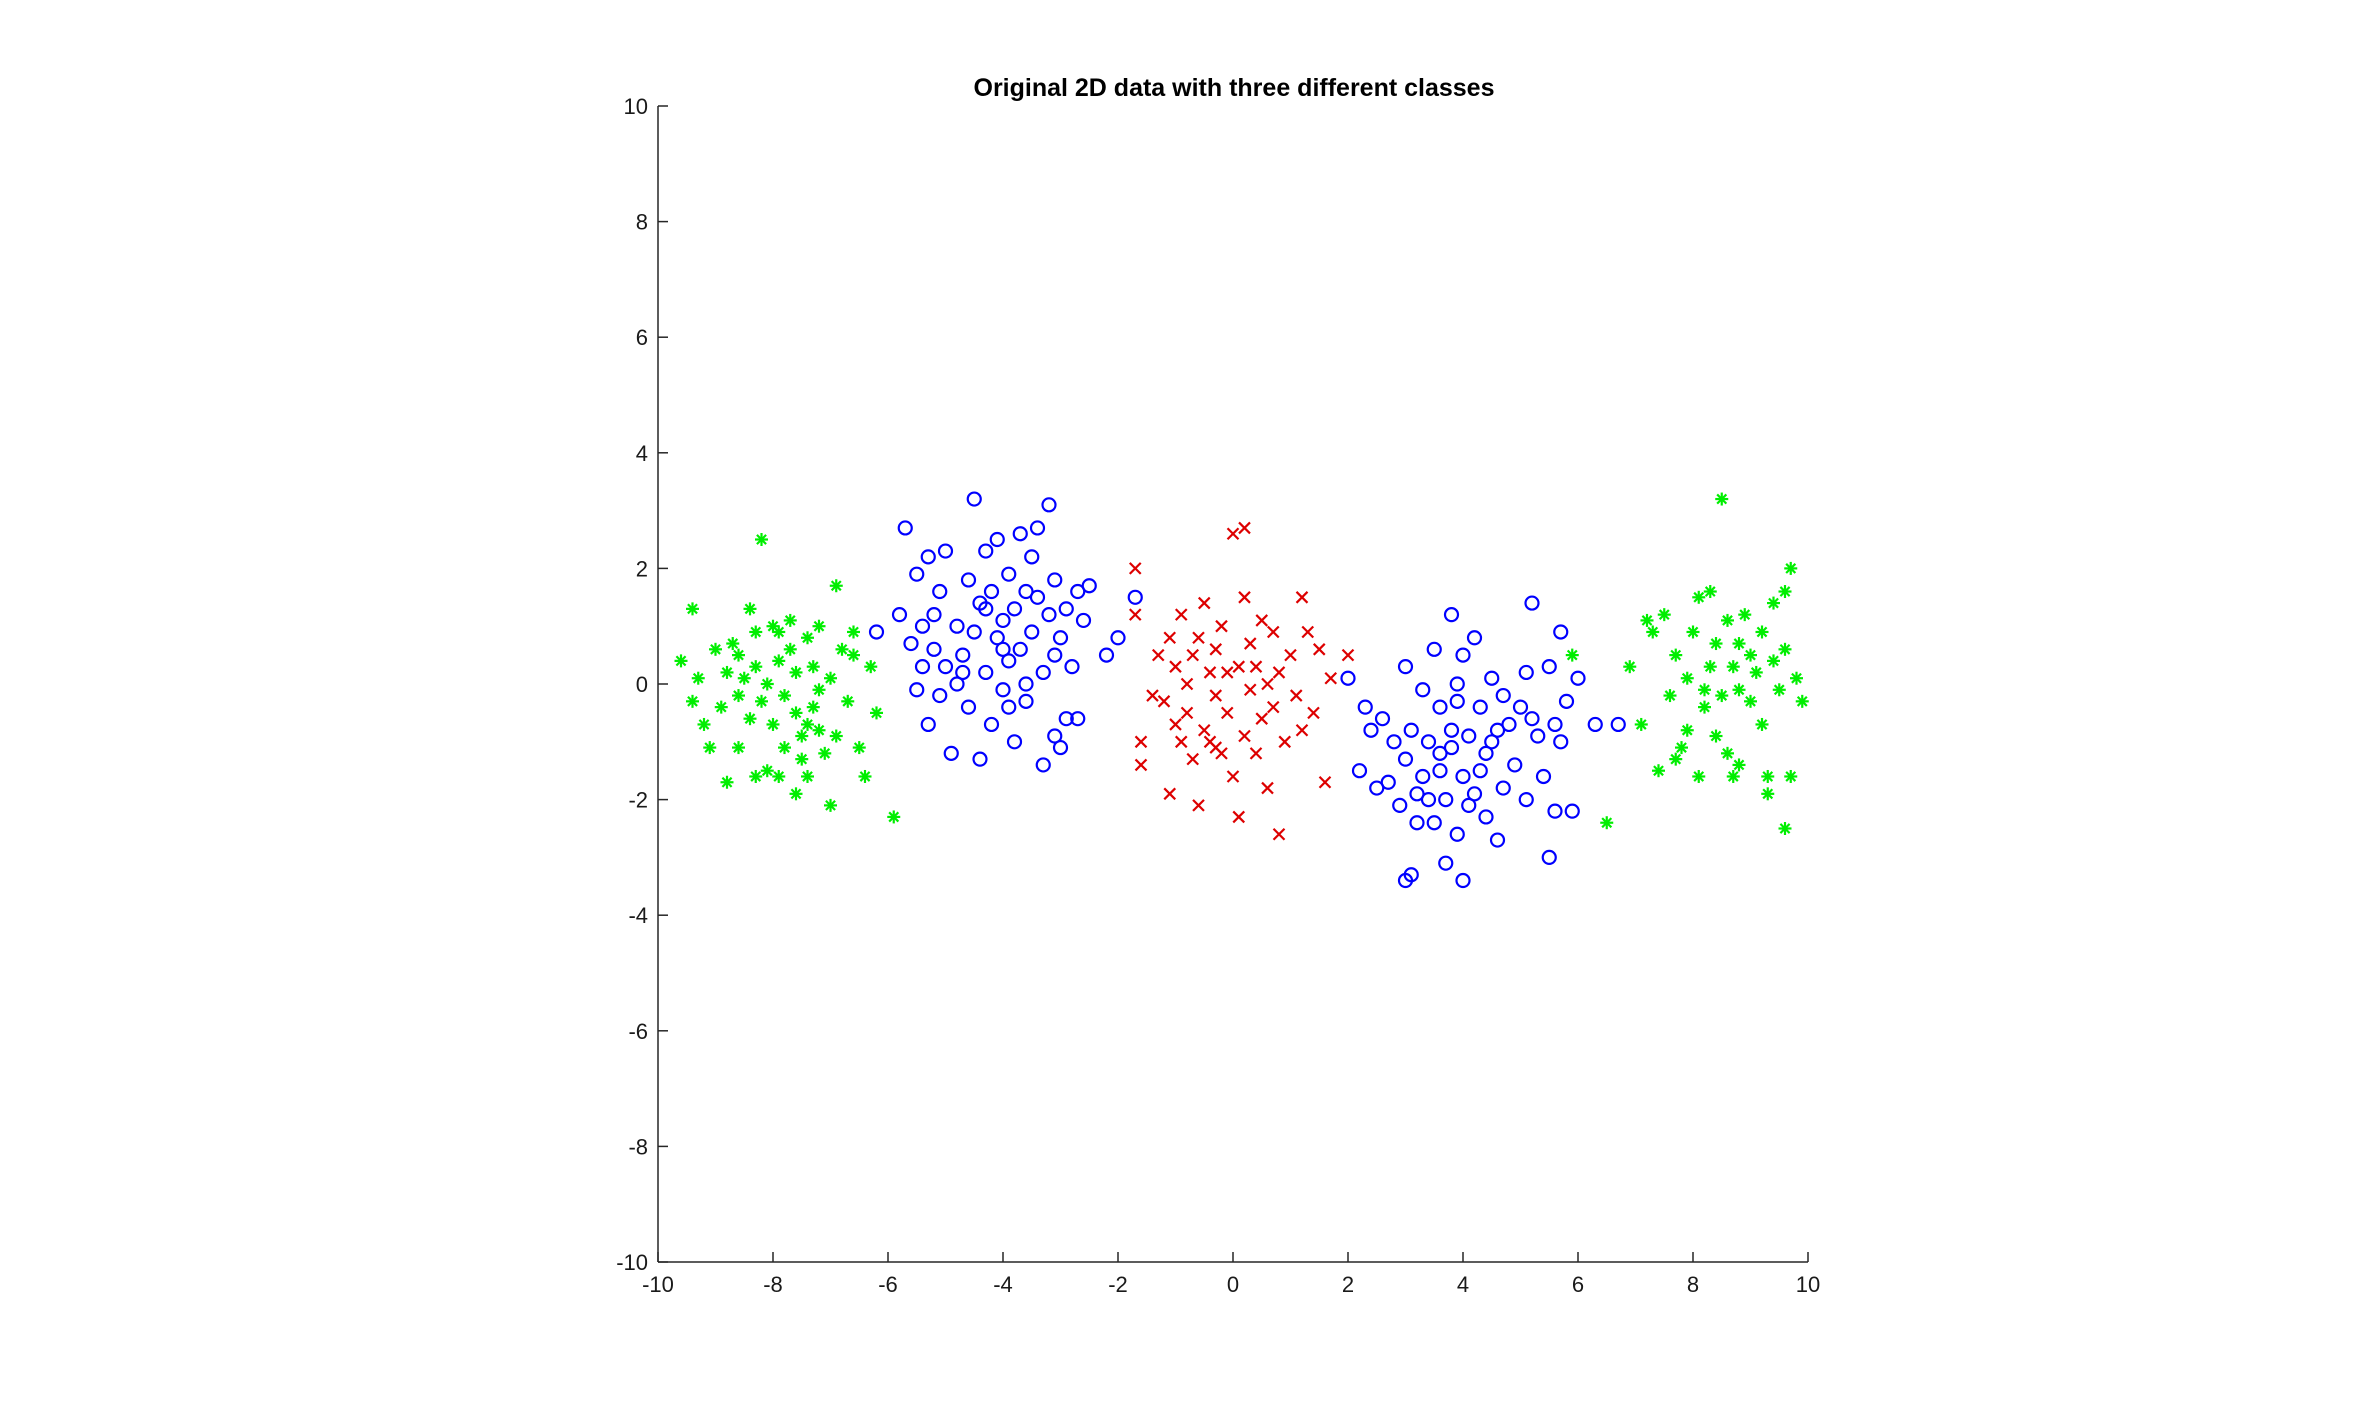 This screenshot has width=2366, height=1406. What do you see at coordinates (1241, 663) in the screenshot?
I see `series-asterisk` at bounding box center [1241, 663].